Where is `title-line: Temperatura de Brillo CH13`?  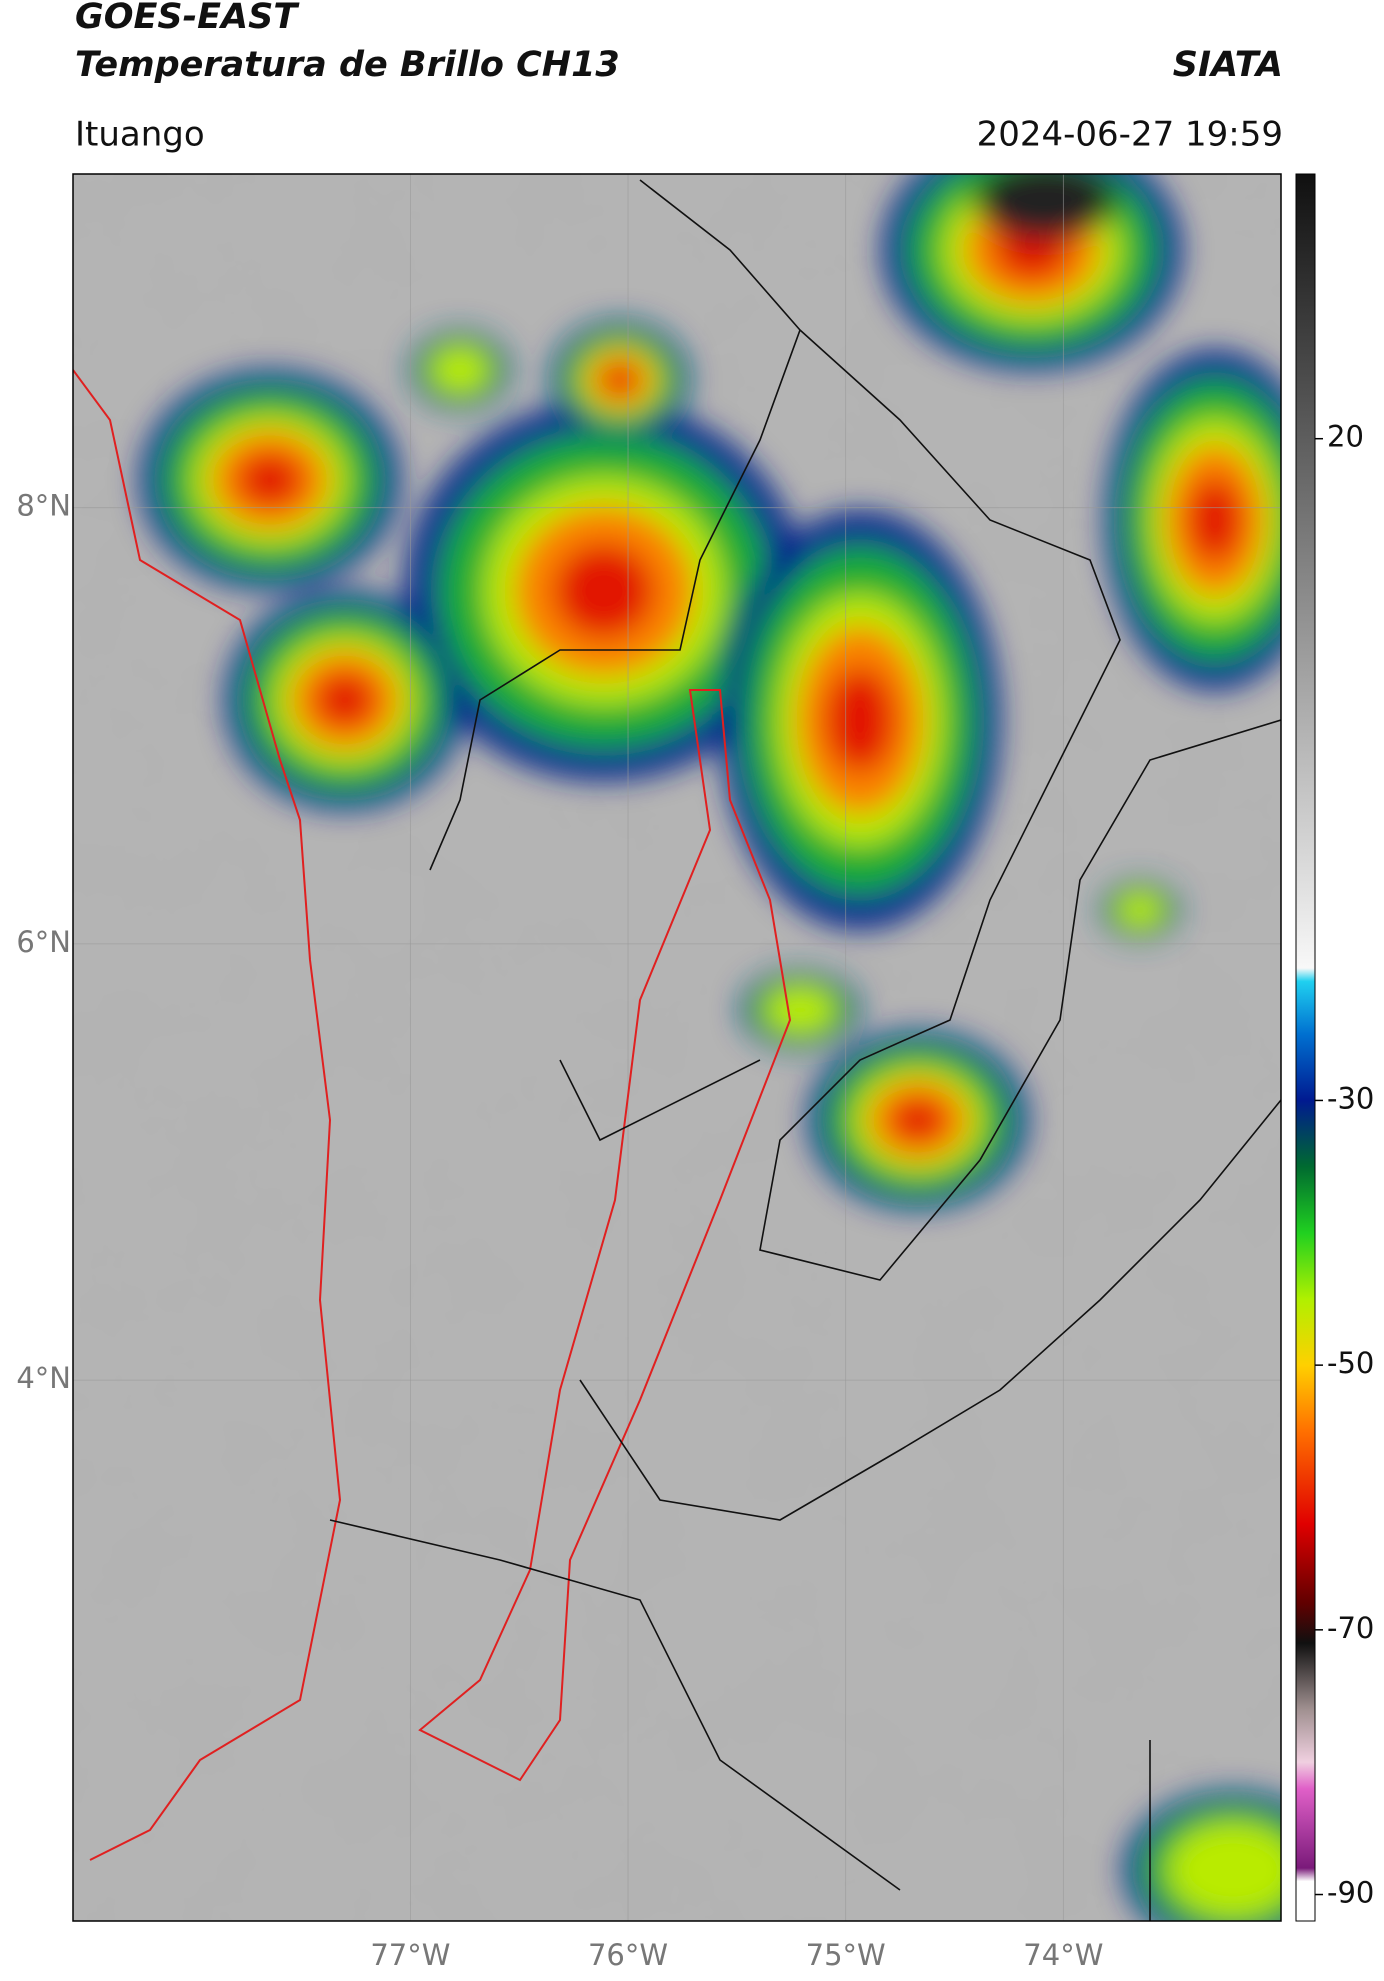
title-line: Temperatura de Brillo CH13 is located at coordinates (347, 65).